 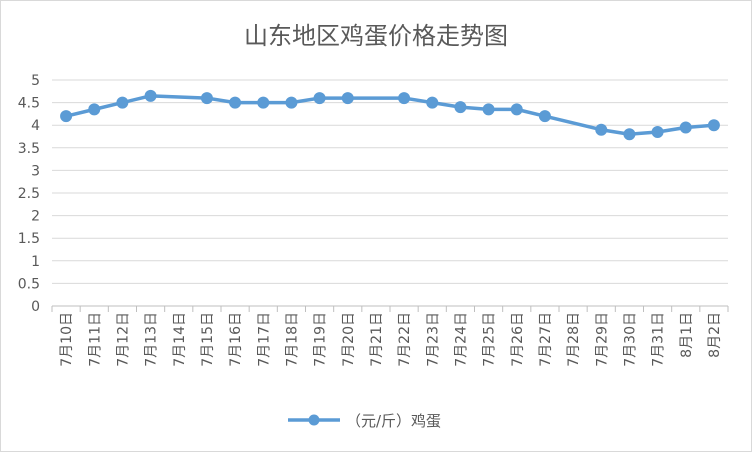 I want to click on x-tick-label: 7月15日, so click(x=208, y=339).